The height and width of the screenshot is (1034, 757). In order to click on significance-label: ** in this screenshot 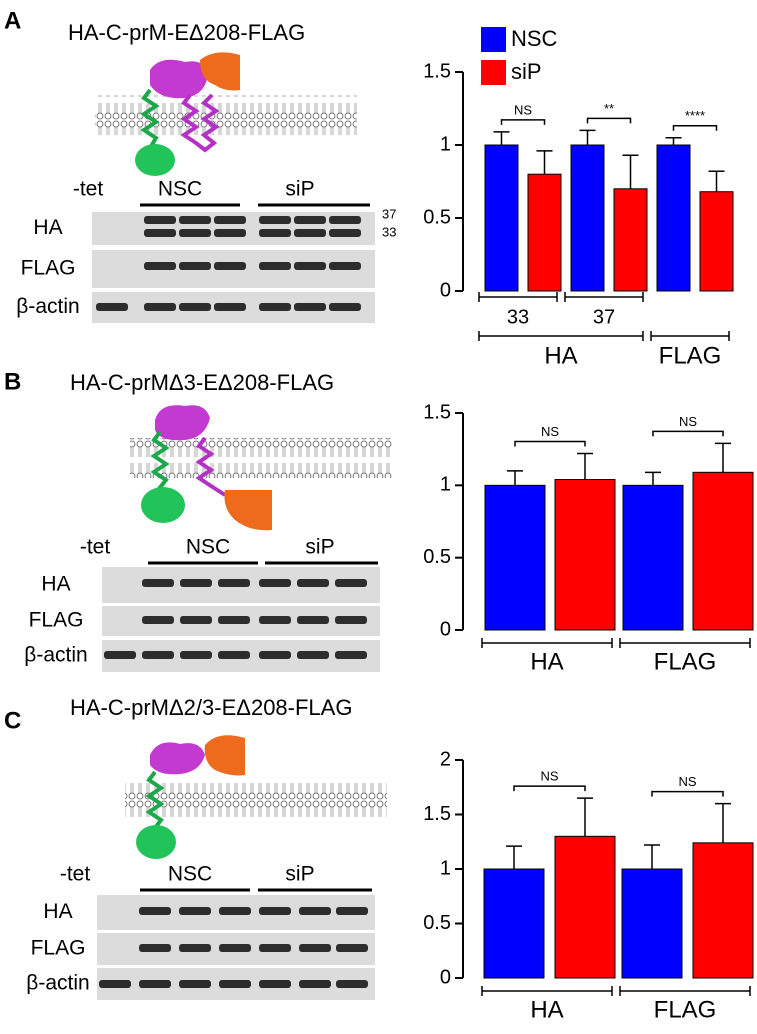, I will do `click(609, 108)`.